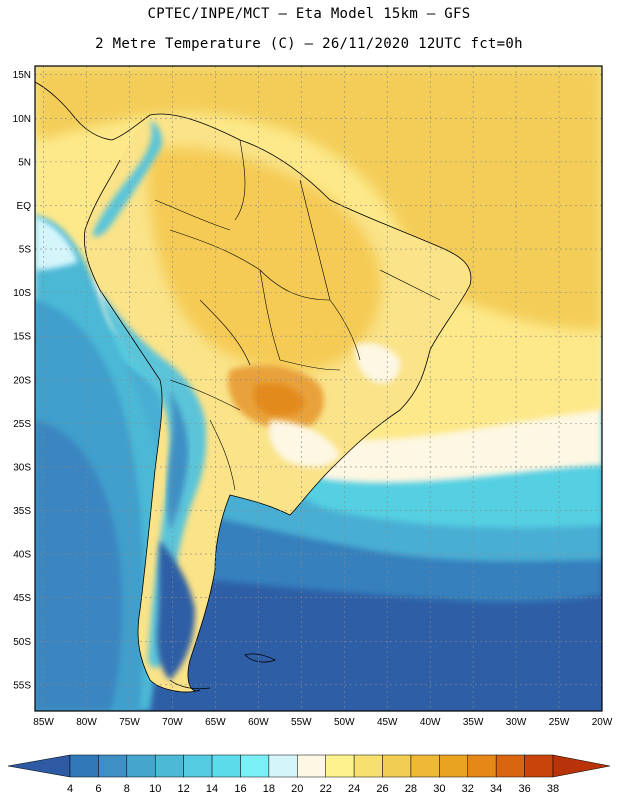 Image resolution: width=618 pixels, height=800 pixels. What do you see at coordinates (387, 722) in the screenshot?
I see `longitude-tick-label: 45W` at bounding box center [387, 722].